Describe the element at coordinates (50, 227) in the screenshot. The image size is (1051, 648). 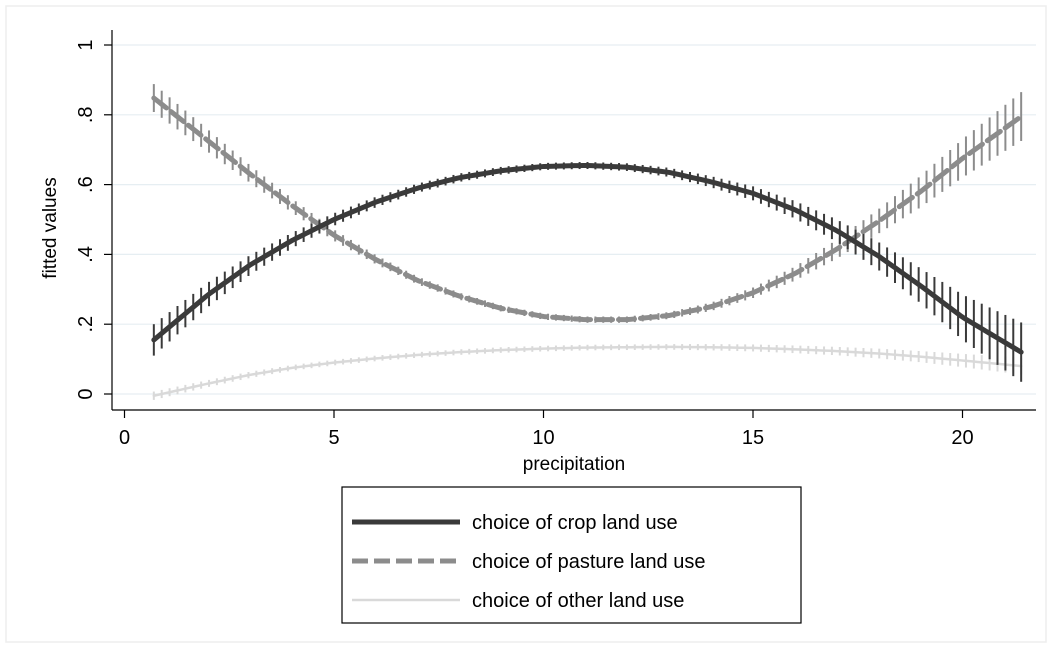
I see `y-axis-title: fitted values` at that location.